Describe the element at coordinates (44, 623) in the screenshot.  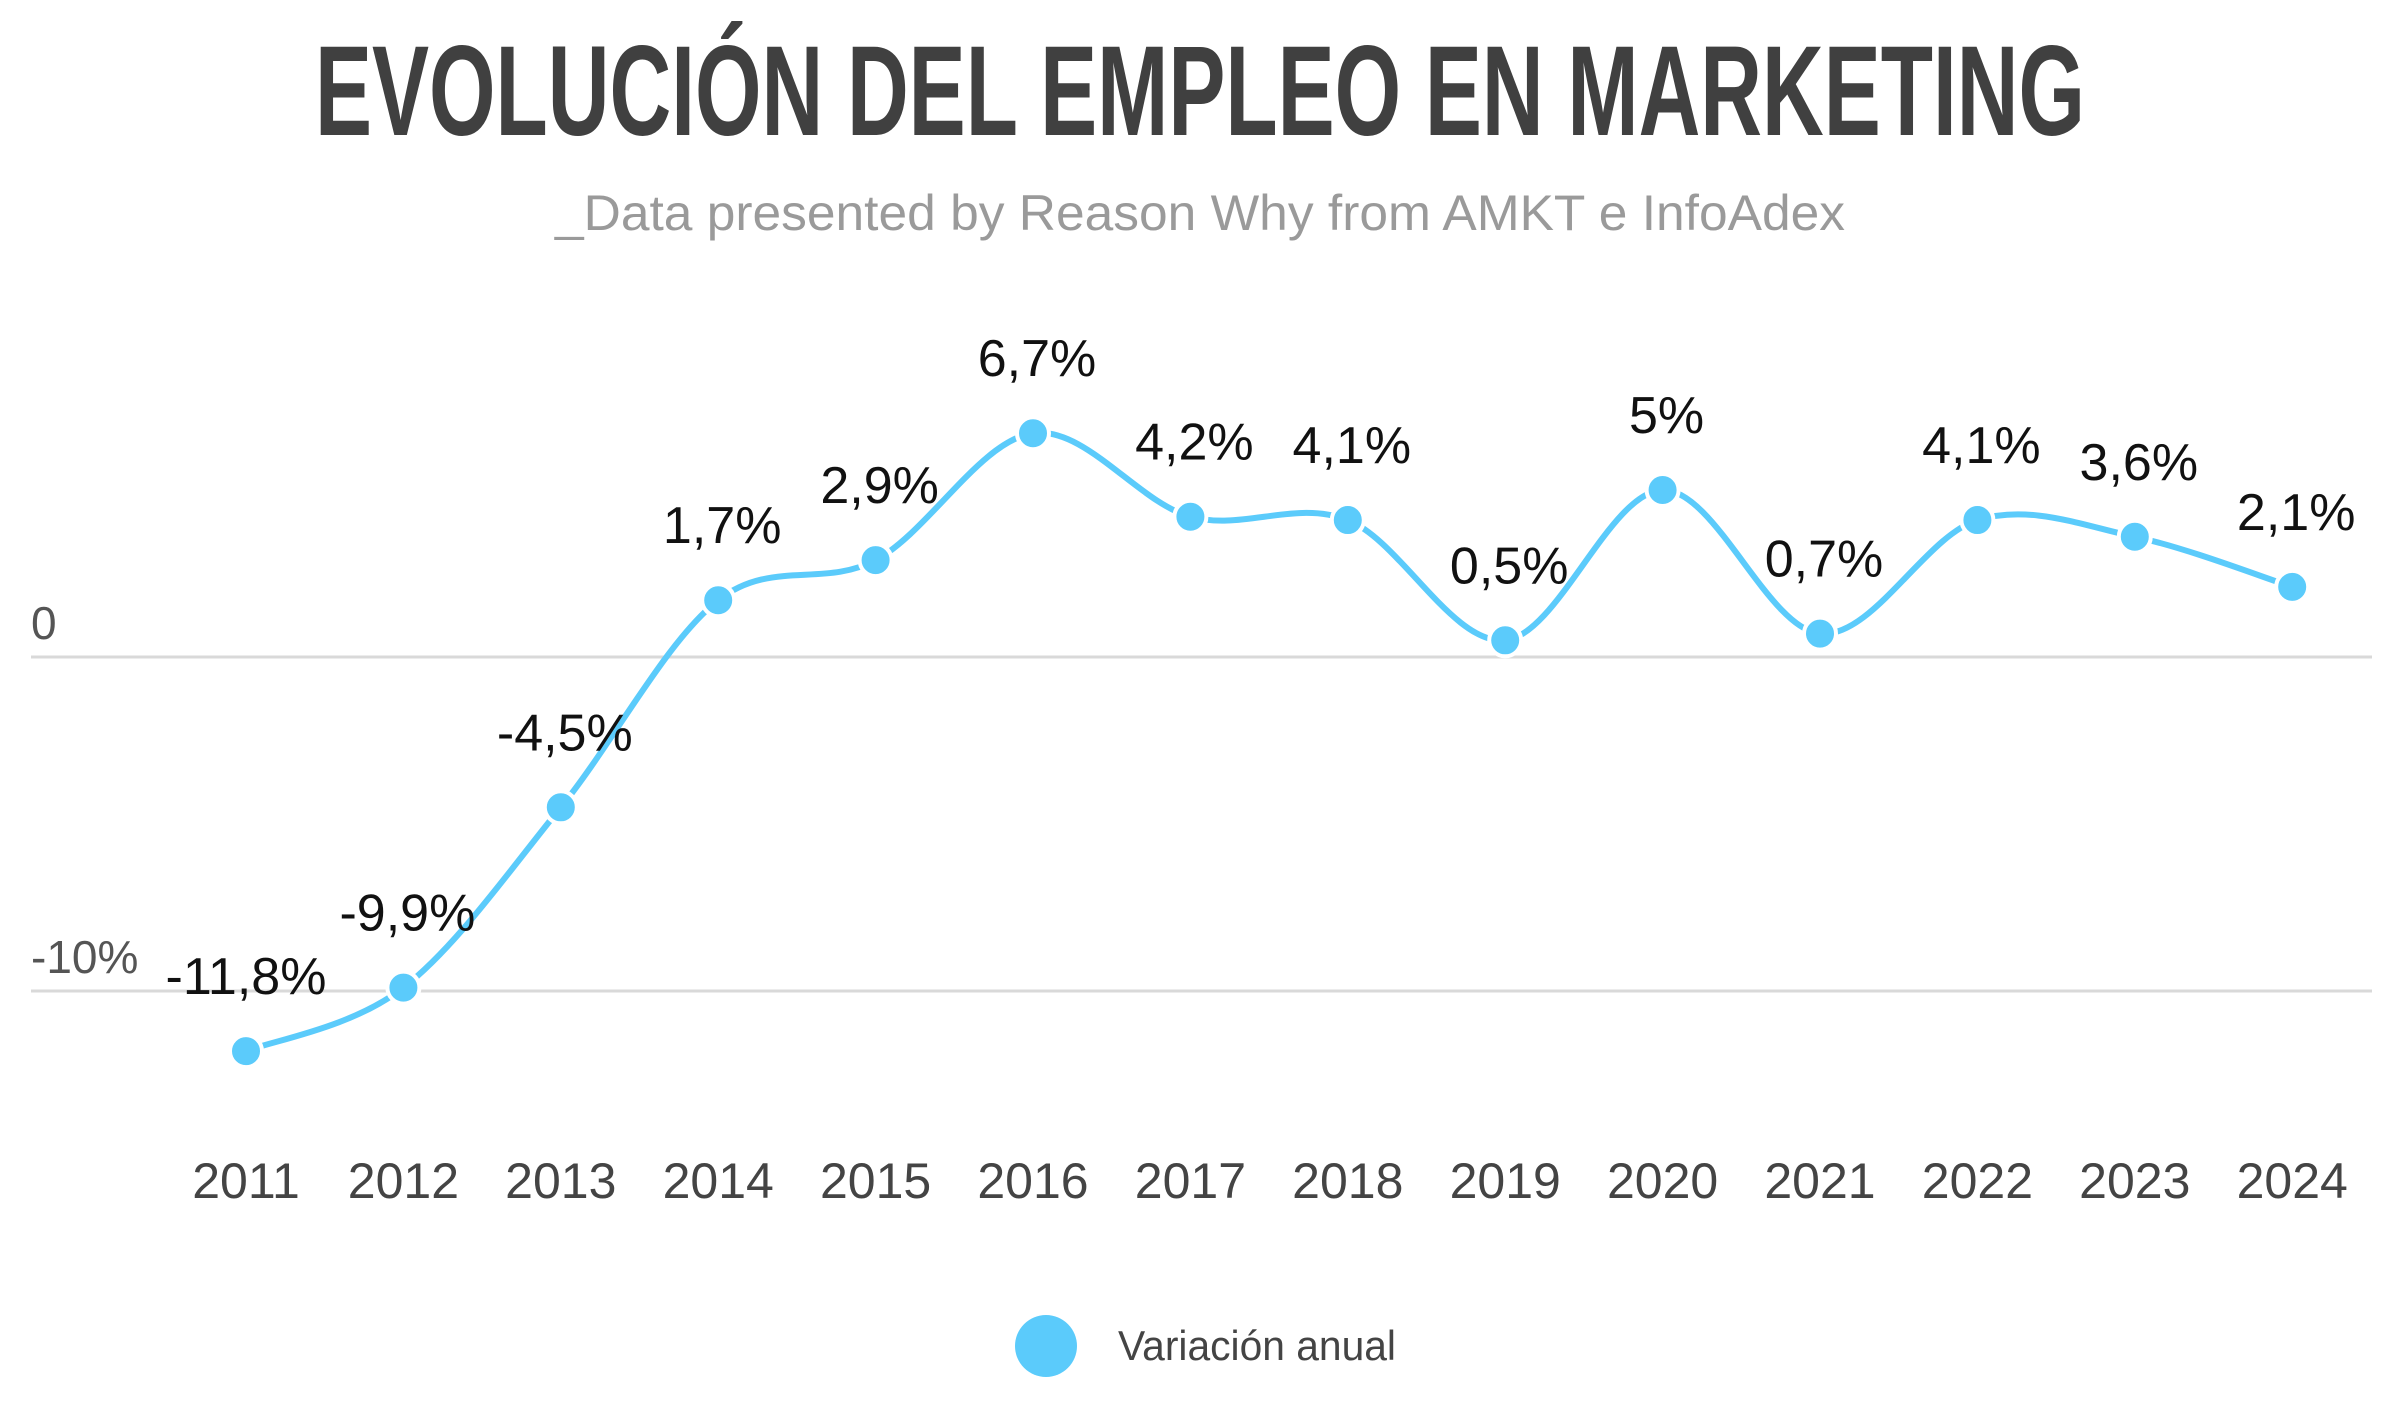
I see `y-tick-label: 0` at that location.